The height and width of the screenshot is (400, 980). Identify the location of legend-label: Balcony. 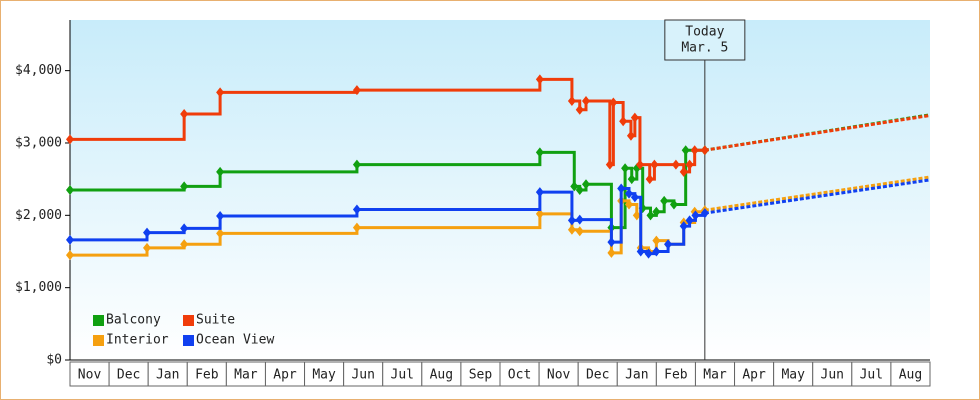
(133, 320).